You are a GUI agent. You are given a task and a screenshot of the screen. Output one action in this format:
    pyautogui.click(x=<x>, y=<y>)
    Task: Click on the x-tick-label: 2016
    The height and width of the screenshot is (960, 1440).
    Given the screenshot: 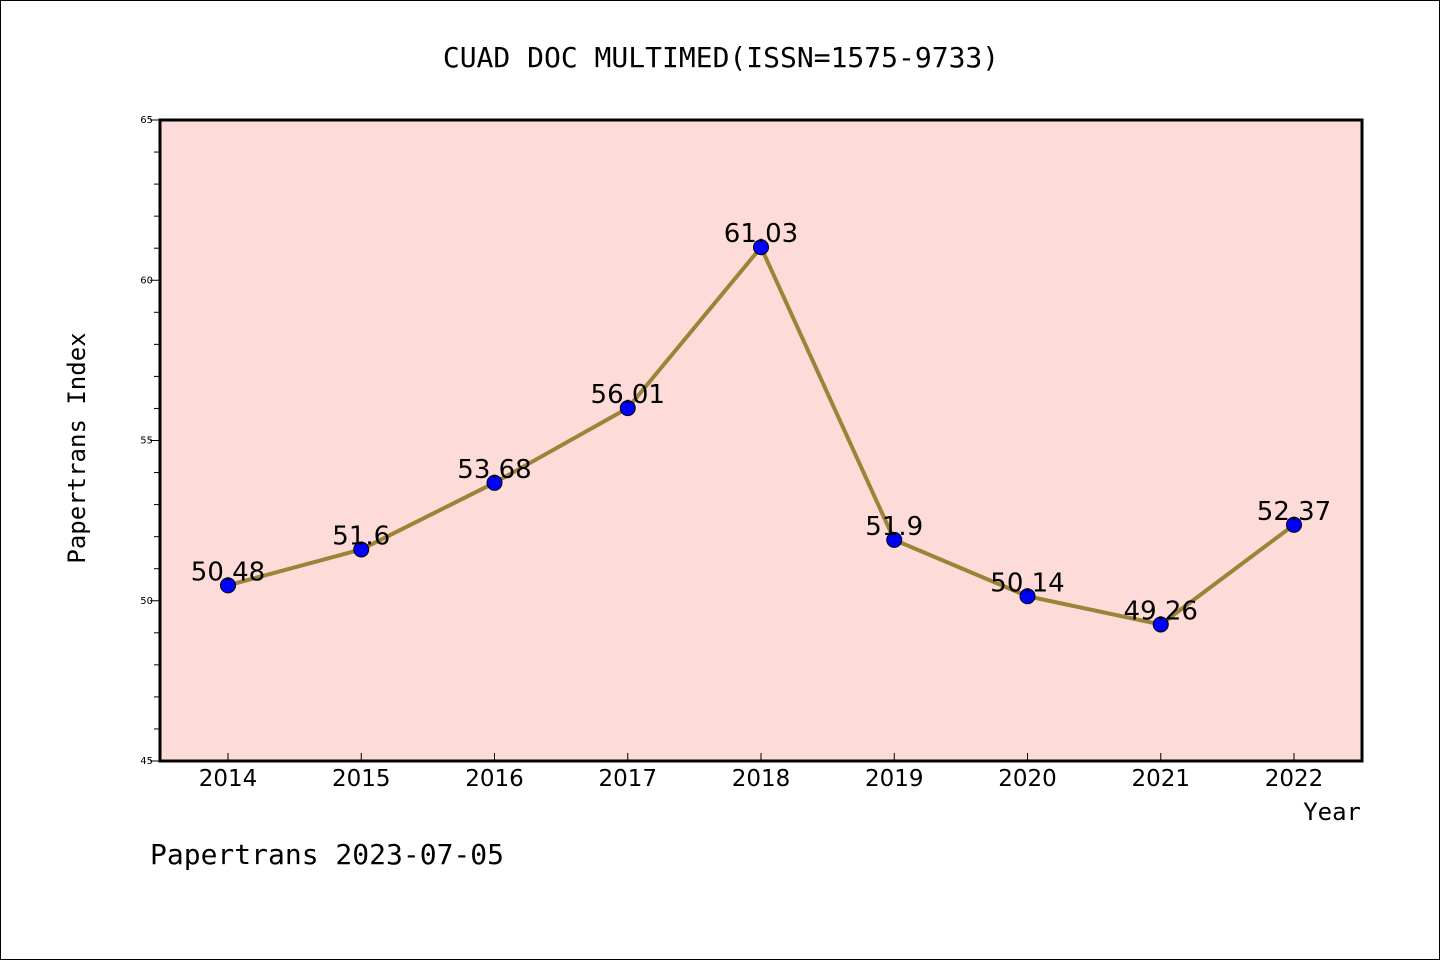 What is the action you would take?
    pyautogui.click(x=494, y=779)
    